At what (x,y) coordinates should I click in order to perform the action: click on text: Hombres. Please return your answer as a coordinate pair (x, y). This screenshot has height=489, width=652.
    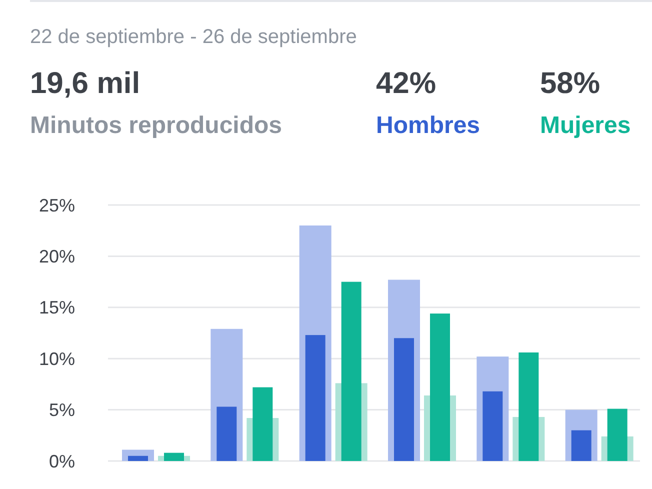
    Looking at the image, I should click on (428, 125).